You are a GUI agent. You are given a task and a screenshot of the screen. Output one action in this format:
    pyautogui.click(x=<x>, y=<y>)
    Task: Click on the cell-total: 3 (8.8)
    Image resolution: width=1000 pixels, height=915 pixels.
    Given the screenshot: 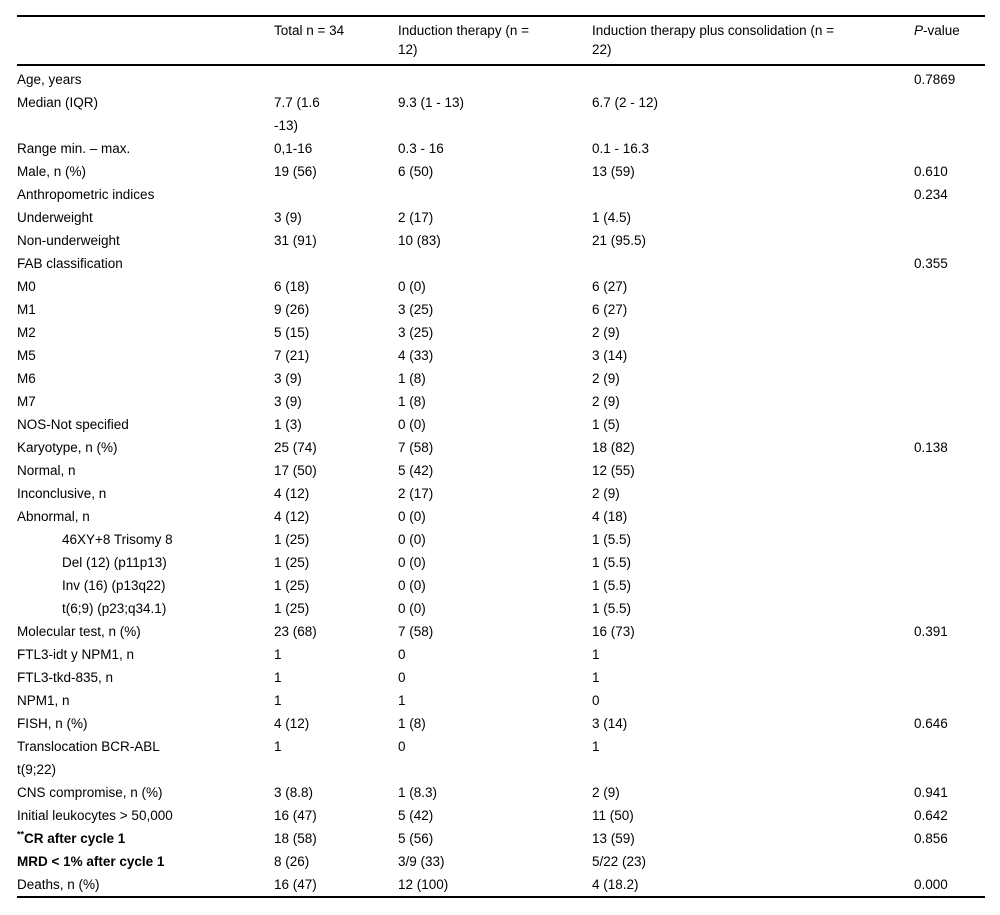 What is the action you would take?
    pyautogui.click(x=294, y=792)
    